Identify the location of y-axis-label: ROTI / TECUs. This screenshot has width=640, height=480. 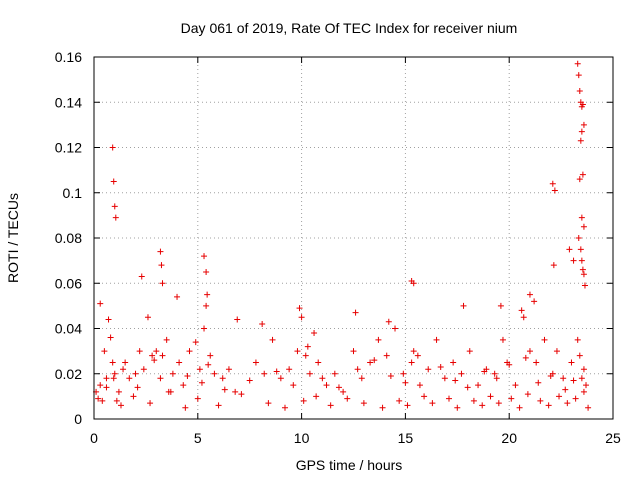
(13, 238).